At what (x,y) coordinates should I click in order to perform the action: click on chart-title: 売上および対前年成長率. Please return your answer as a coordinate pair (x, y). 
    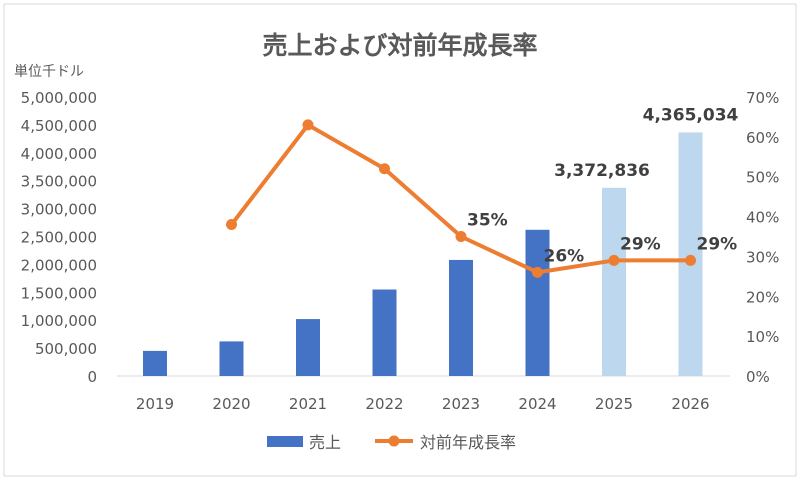
    Looking at the image, I should click on (399, 45).